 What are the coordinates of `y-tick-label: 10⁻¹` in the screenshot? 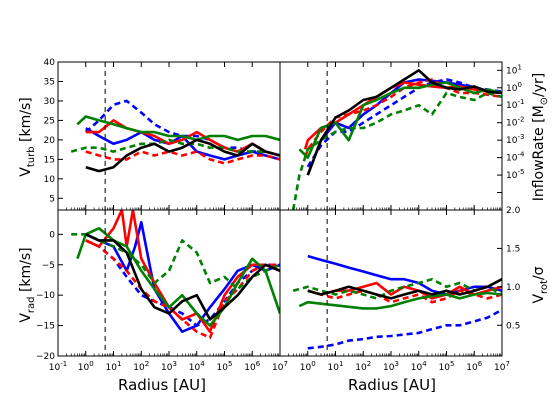 It's located at (515, 104).